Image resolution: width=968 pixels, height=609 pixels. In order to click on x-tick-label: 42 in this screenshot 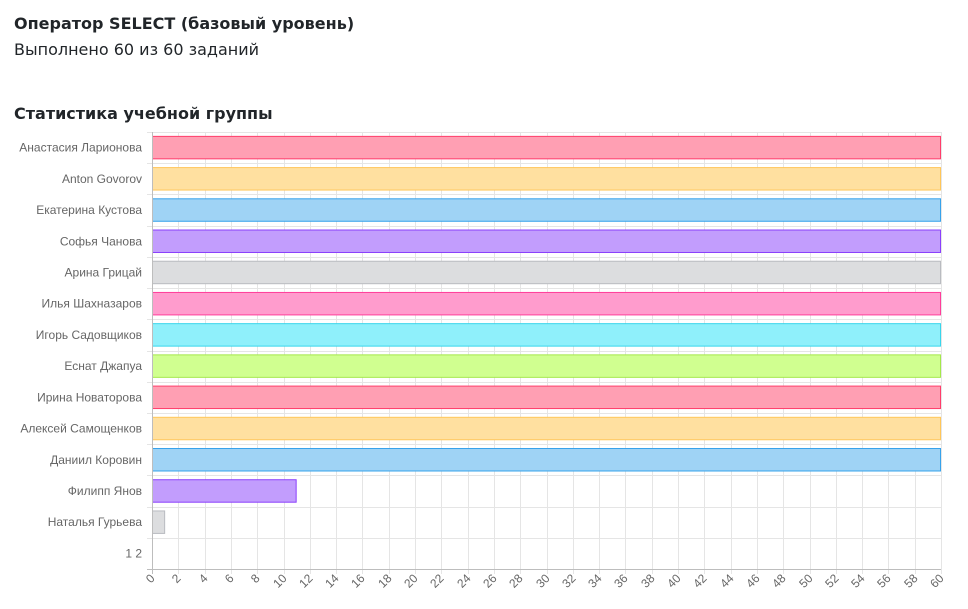, I will do `click(700, 581)`.